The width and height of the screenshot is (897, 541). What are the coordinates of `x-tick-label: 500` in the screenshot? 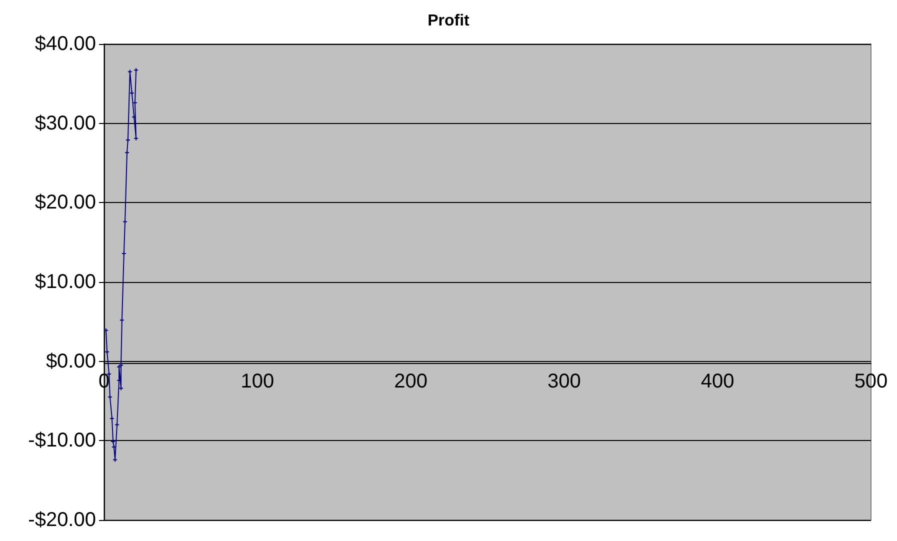 It's located at (871, 381).